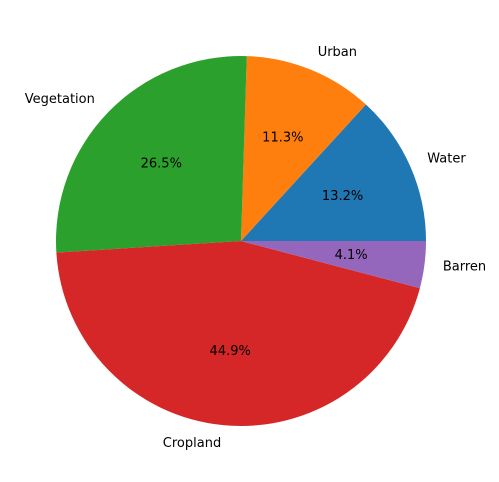 The image size is (499, 482). What do you see at coordinates (342, 196) in the screenshot?
I see `slice-percent-water: 13.2%` at bounding box center [342, 196].